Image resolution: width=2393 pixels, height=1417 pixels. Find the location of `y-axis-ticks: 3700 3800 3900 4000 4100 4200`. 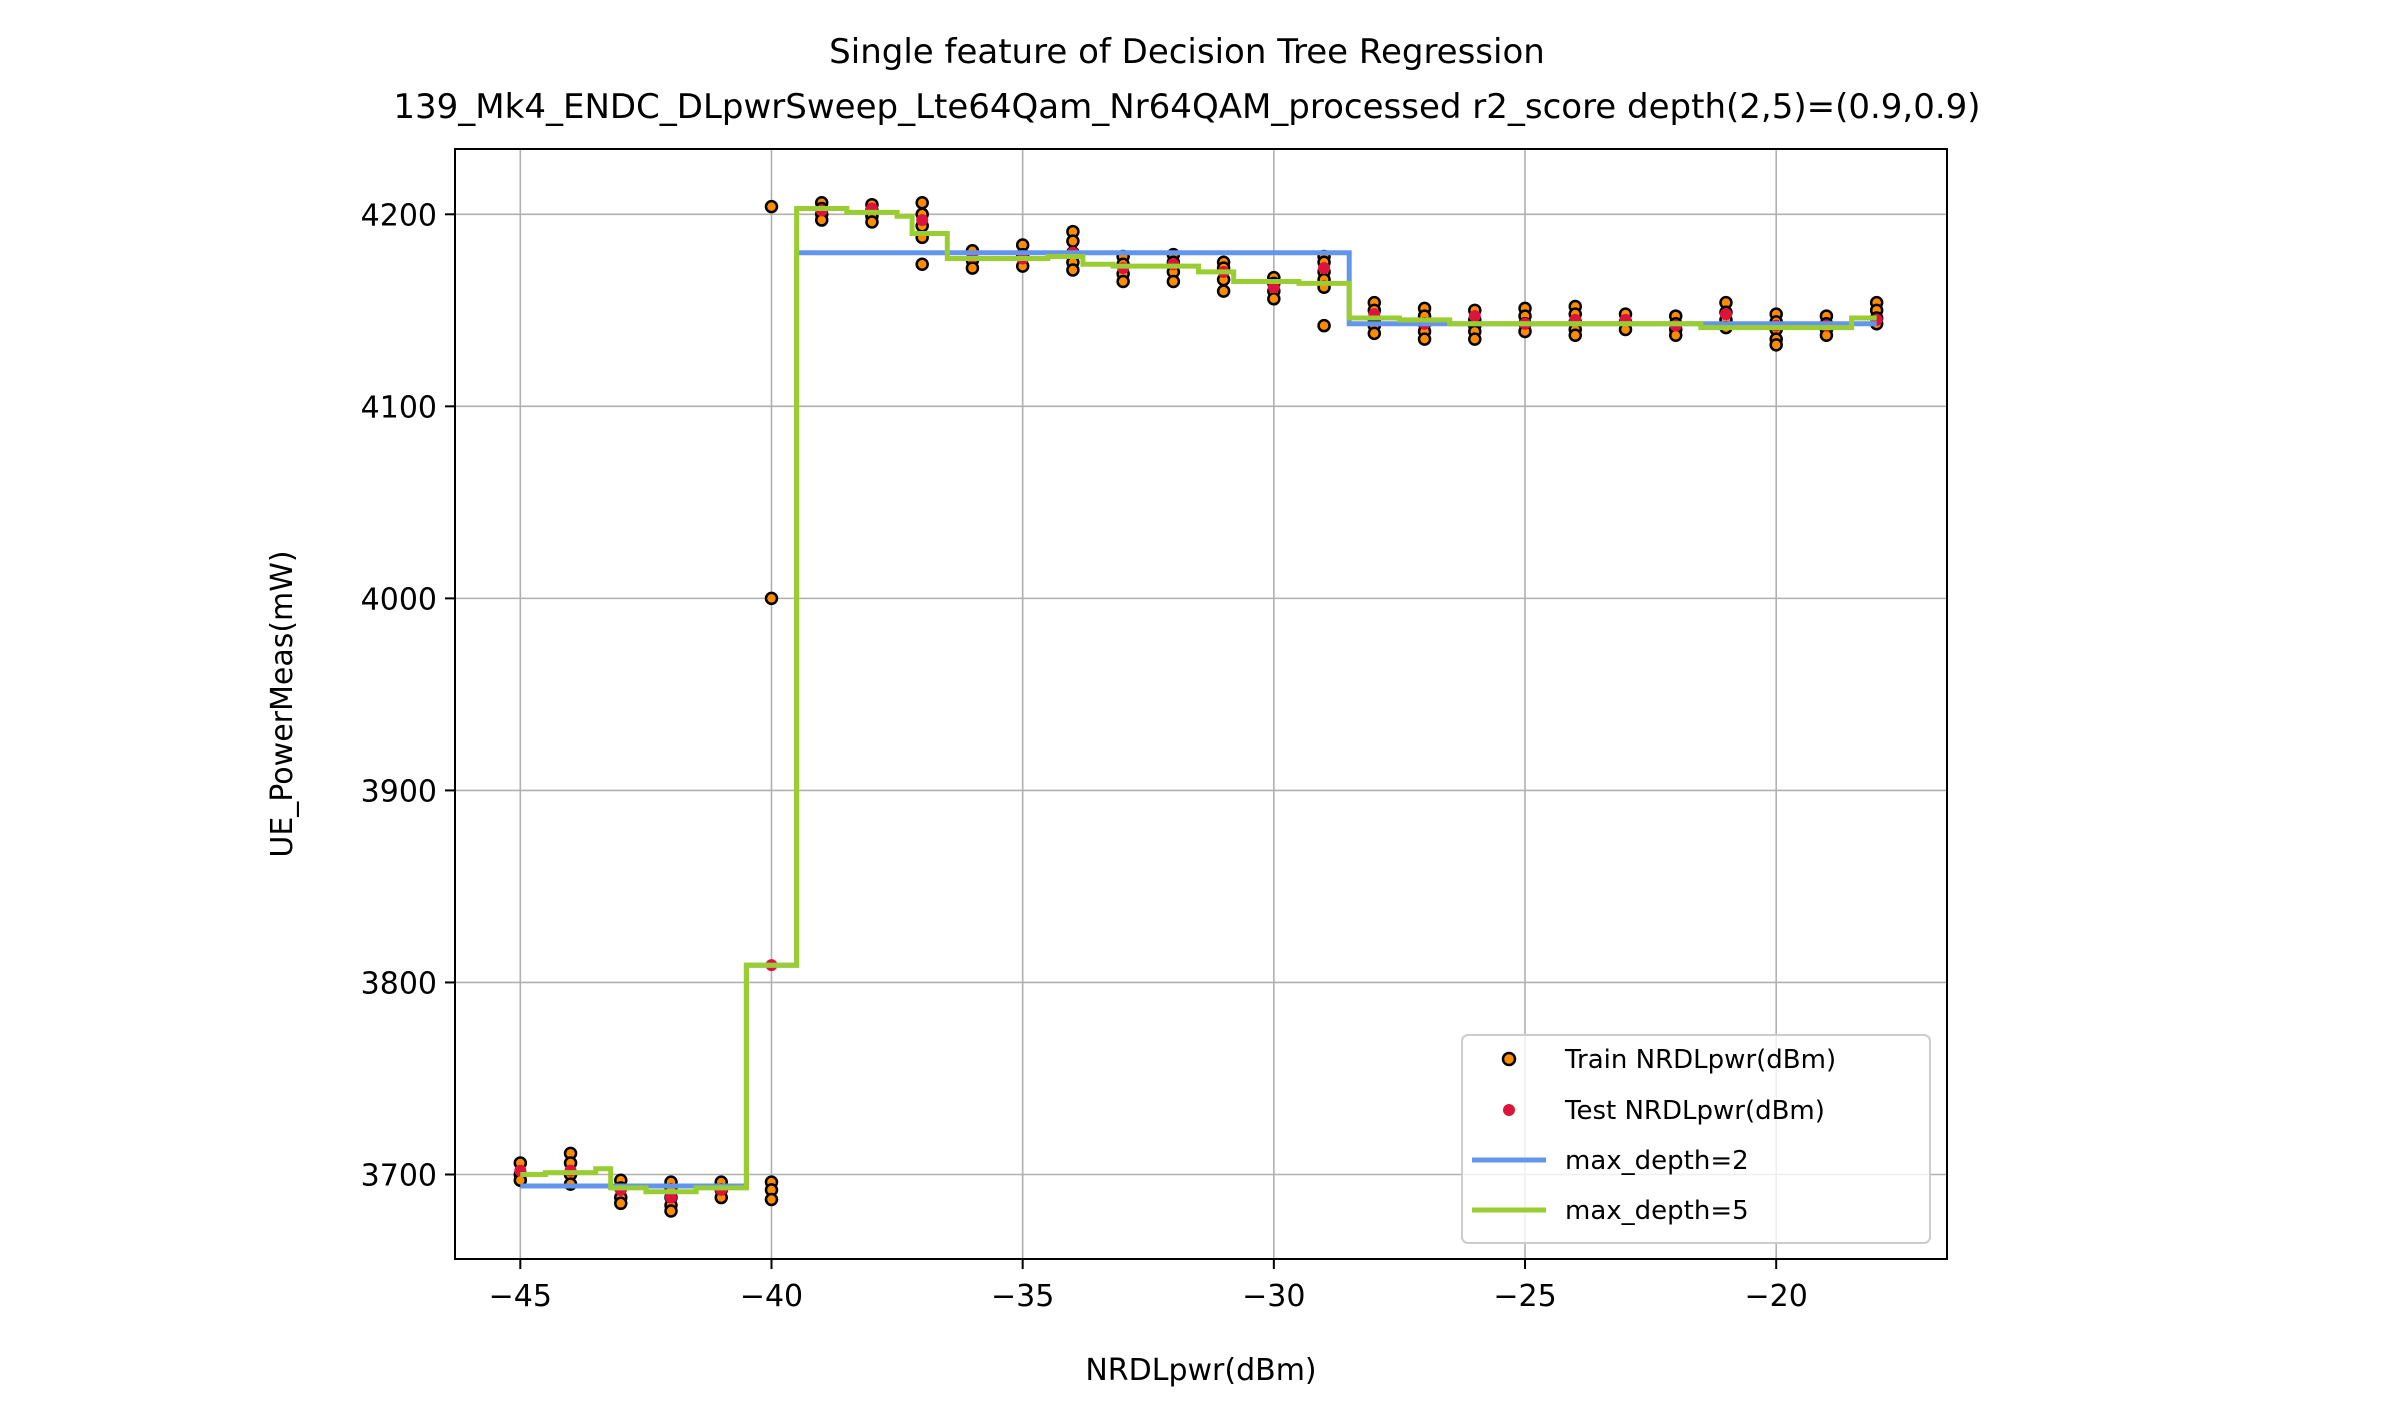

y-axis-ticks: 3700 3800 3900 4000 4100 4200 is located at coordinates (408, 696).